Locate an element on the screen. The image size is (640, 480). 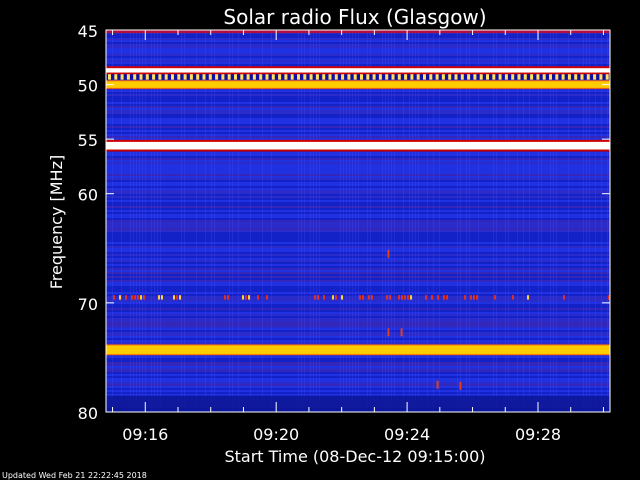
low-band-region is located at coordinates (358, 403).